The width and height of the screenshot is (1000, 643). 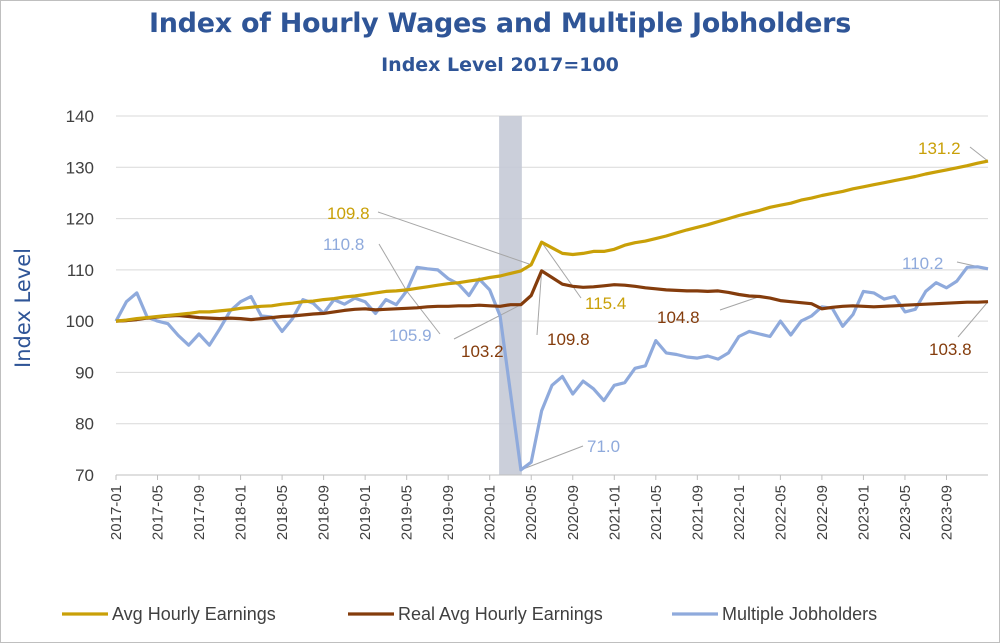 I want to click on x-tick-label: 2020-05, so click(x=531, y=512).